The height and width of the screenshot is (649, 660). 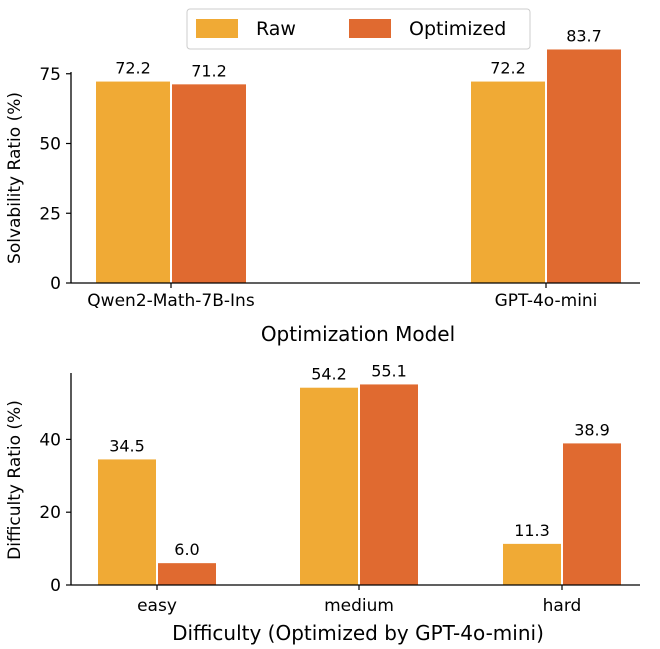 What do you see at coordinates (186, 549) in the screenshot?
I see `bottom-data-label-optimized-0: 6.0` at bounding box center [186, 549].